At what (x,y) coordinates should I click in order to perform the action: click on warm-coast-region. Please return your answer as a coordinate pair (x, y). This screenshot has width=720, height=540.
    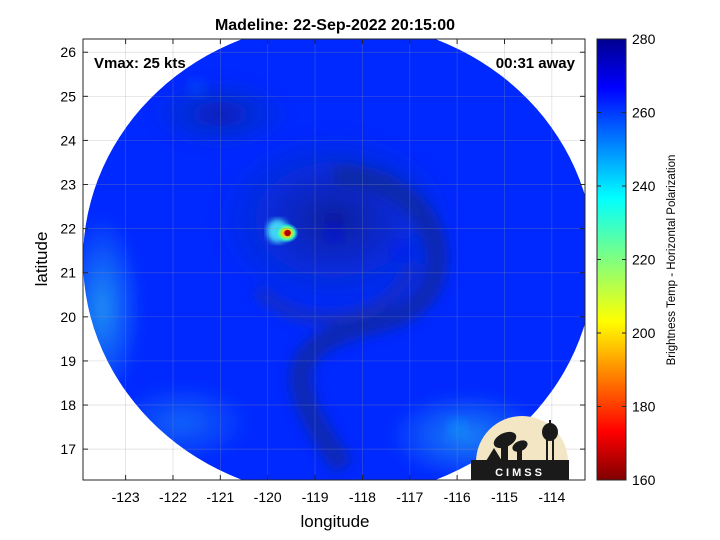
    Looking at the image, I should click on (457, 427).